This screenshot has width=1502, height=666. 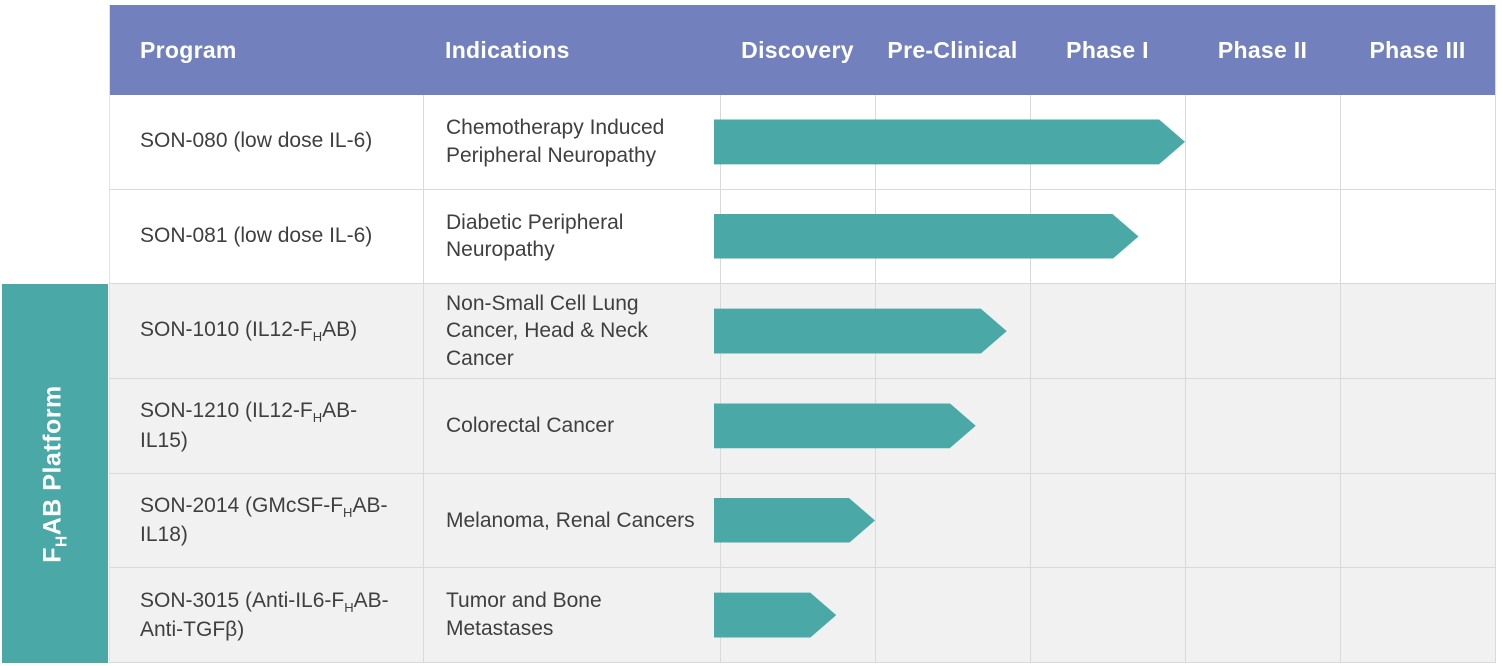 I want to click on program-cell: SON-3015 (Anti-IL6-FHAB-Anti-TGFβ), so click(x=266, y=615).